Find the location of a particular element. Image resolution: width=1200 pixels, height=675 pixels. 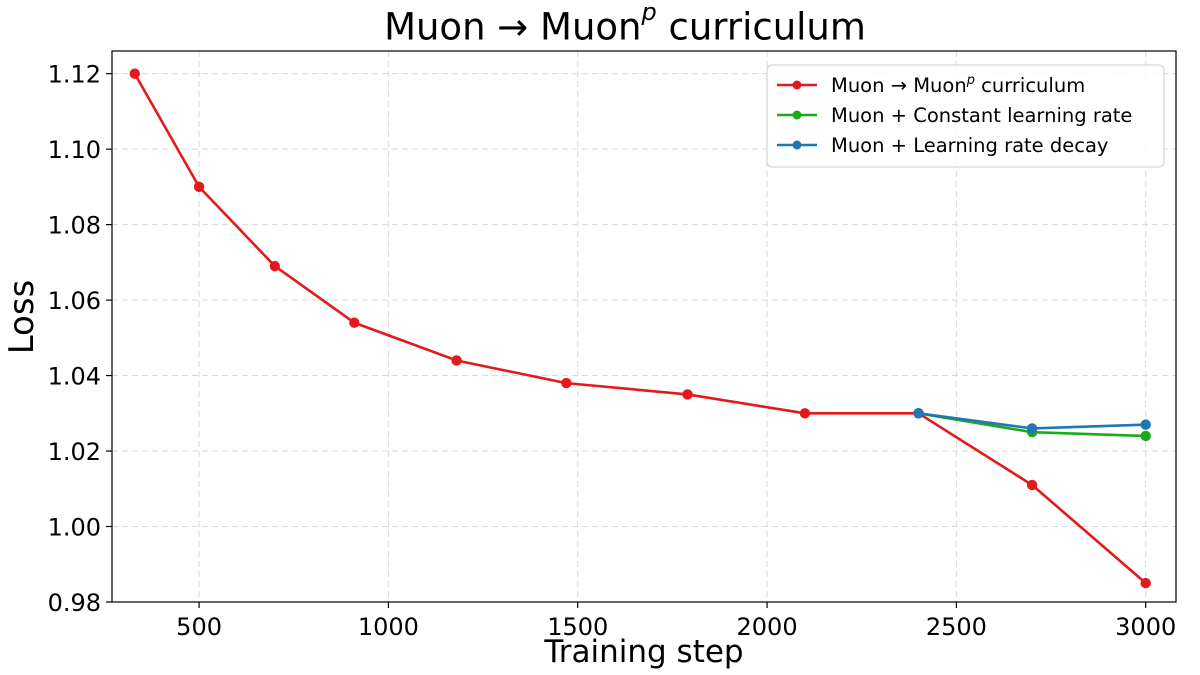

y-tick-label-2: 1.02 is located at coordinates (74, 452).